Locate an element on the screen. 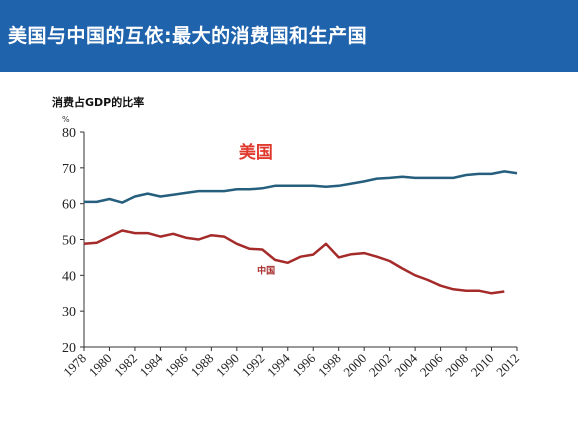 Image resolution: width=578 pixels, height=424 pixels. series-label-1: 中国 is located at coordinates (266, 271).